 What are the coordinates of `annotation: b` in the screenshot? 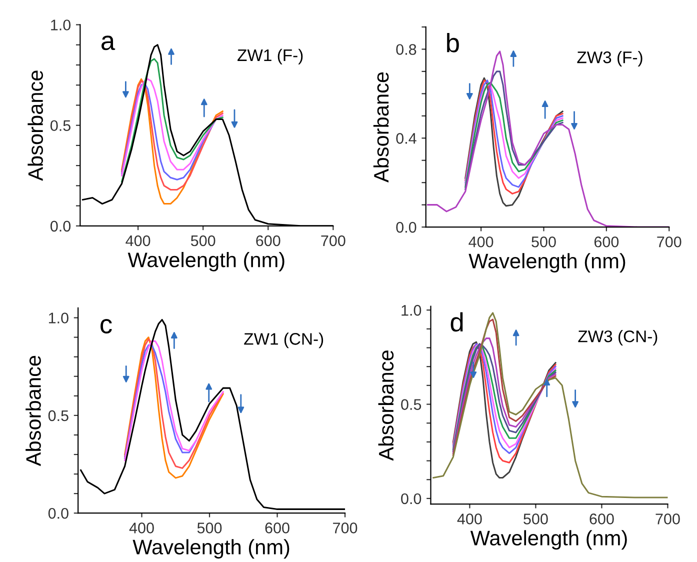 It's located at (453, 42).